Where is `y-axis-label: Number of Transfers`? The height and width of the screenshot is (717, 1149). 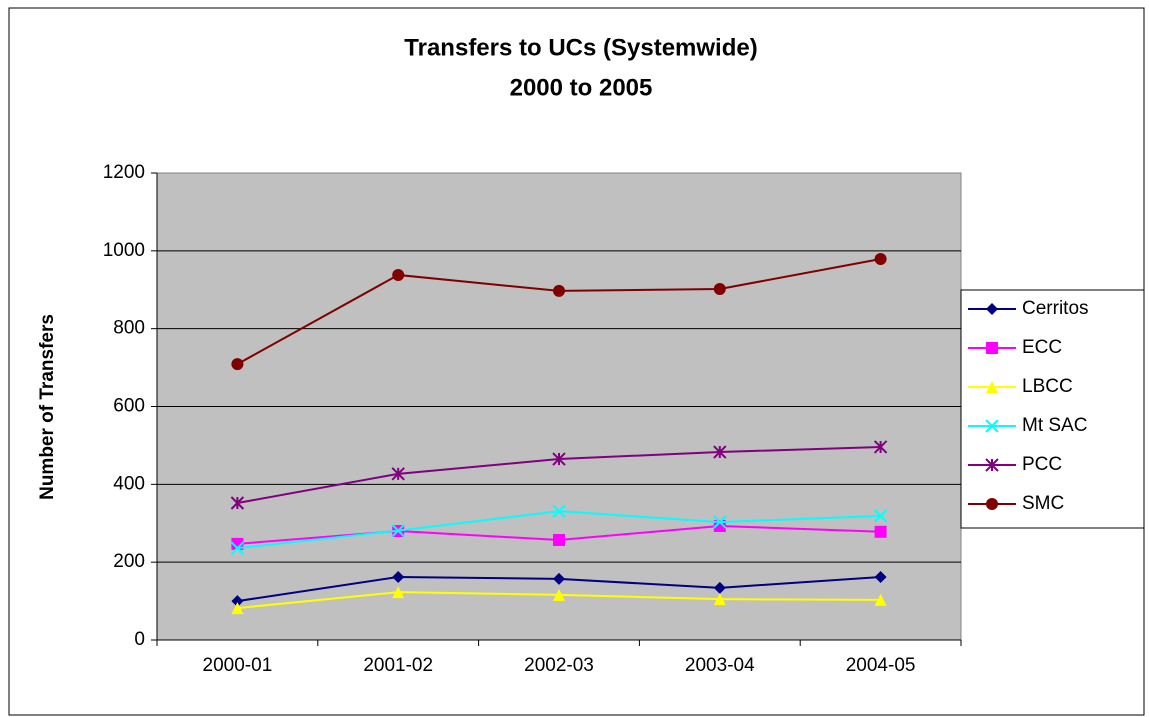
y-axis-label: Number of Transfers is located at coordinates (47, 407).